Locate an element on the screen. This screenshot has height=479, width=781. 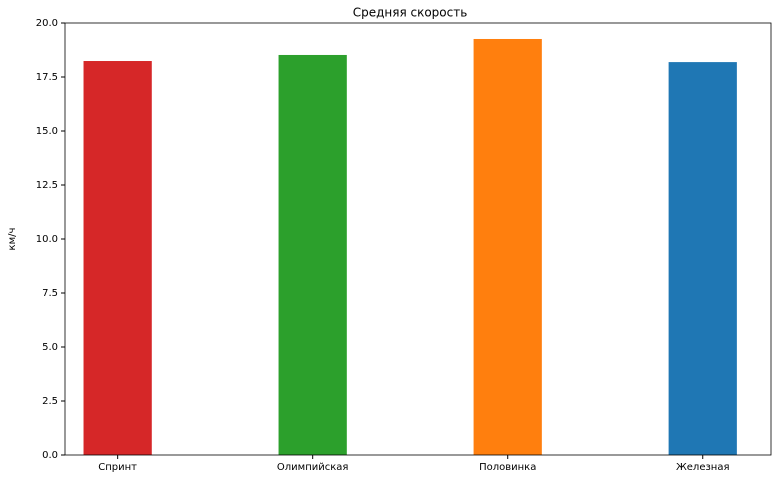
x-tick-label: Железная is located at coordinates (702, 467).